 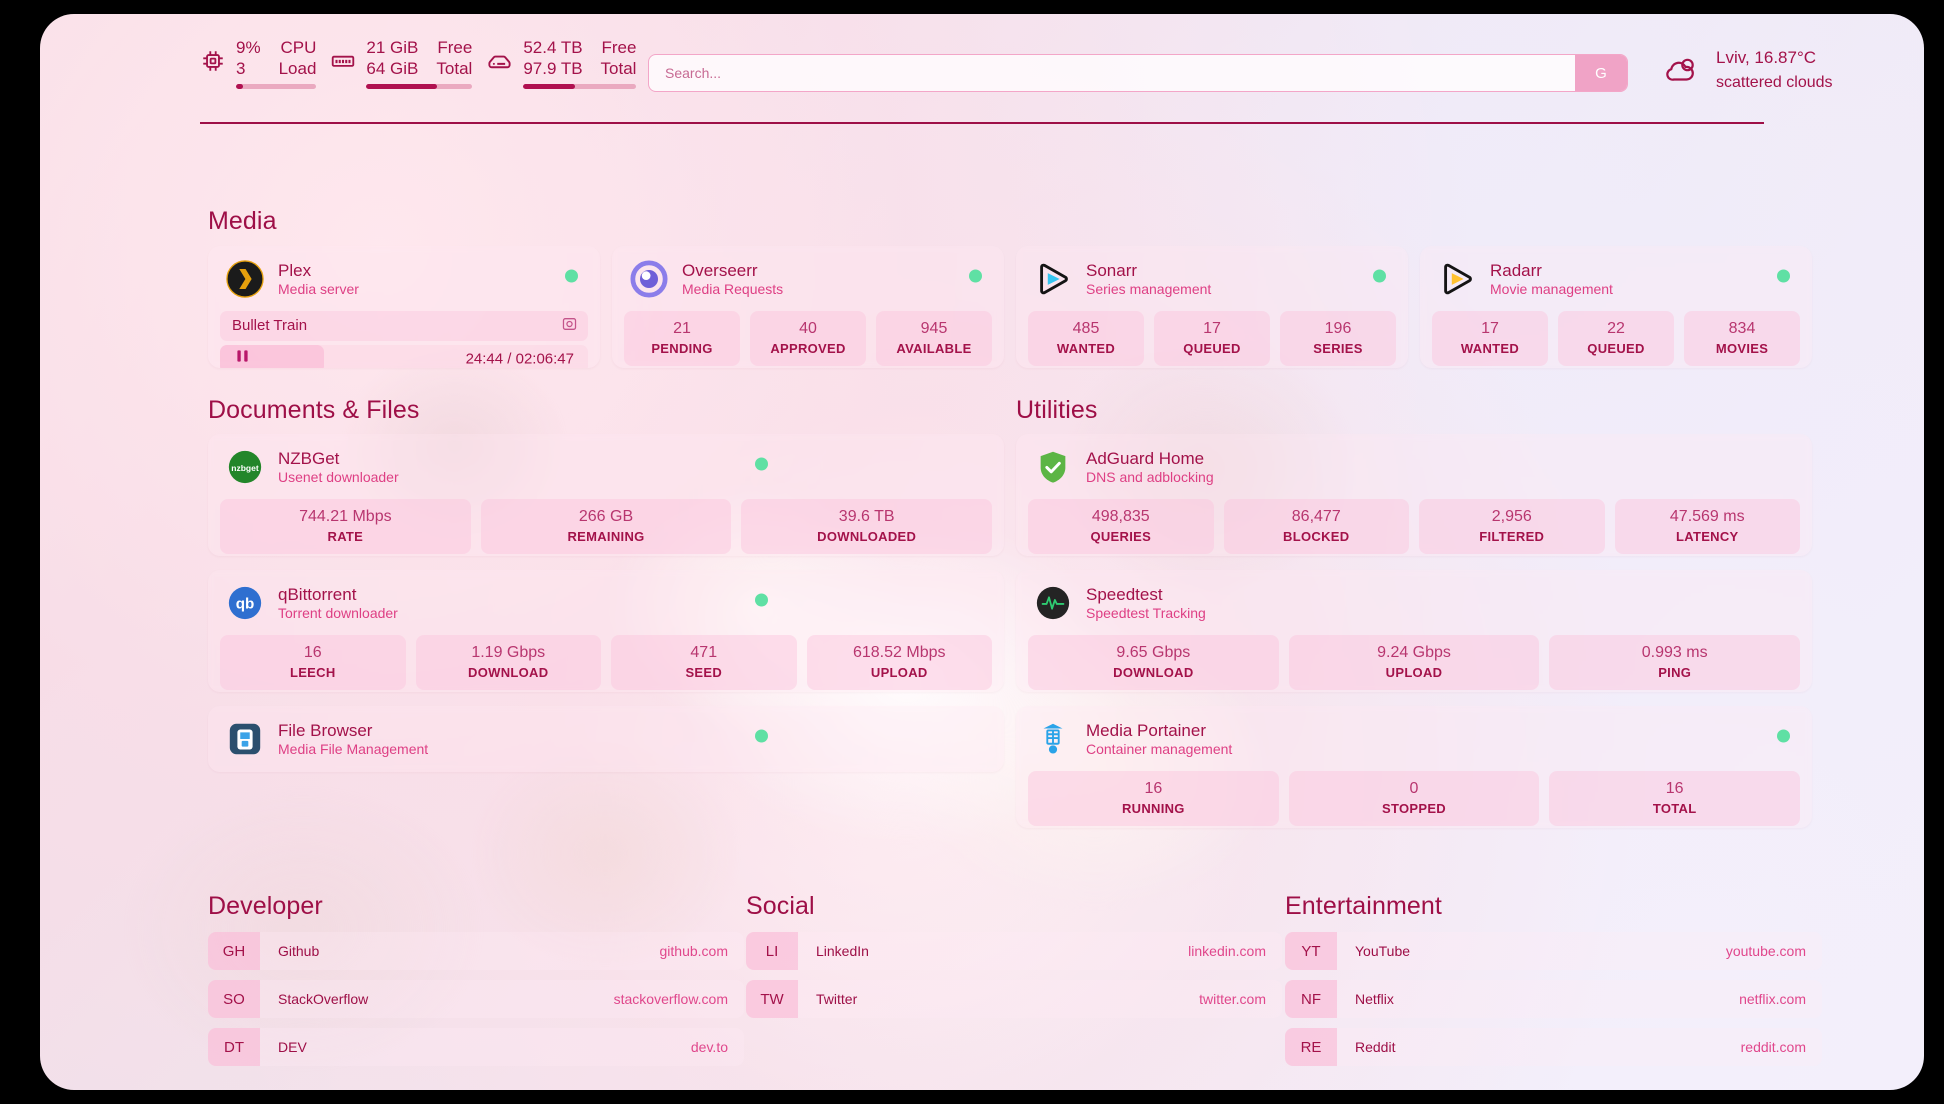 What do you see at coordinates (1414, 652) in the screenshot?
I see `stat-value: 9.24 Gbps` at bounding box center [1414, 652].